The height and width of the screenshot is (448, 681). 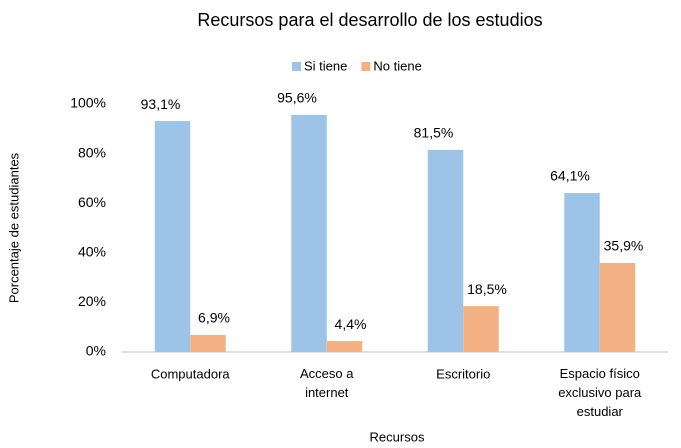 I want to click on legend-label: Si tiene, so click(x=325, y=65).